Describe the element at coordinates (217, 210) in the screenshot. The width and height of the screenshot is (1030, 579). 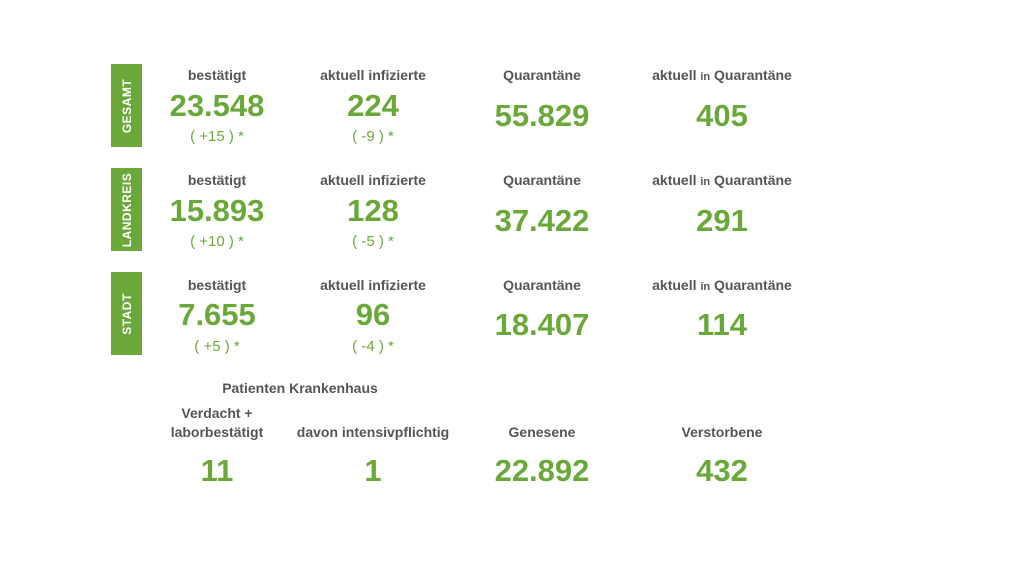
I see `confirmed-value: 15.893` at that location.